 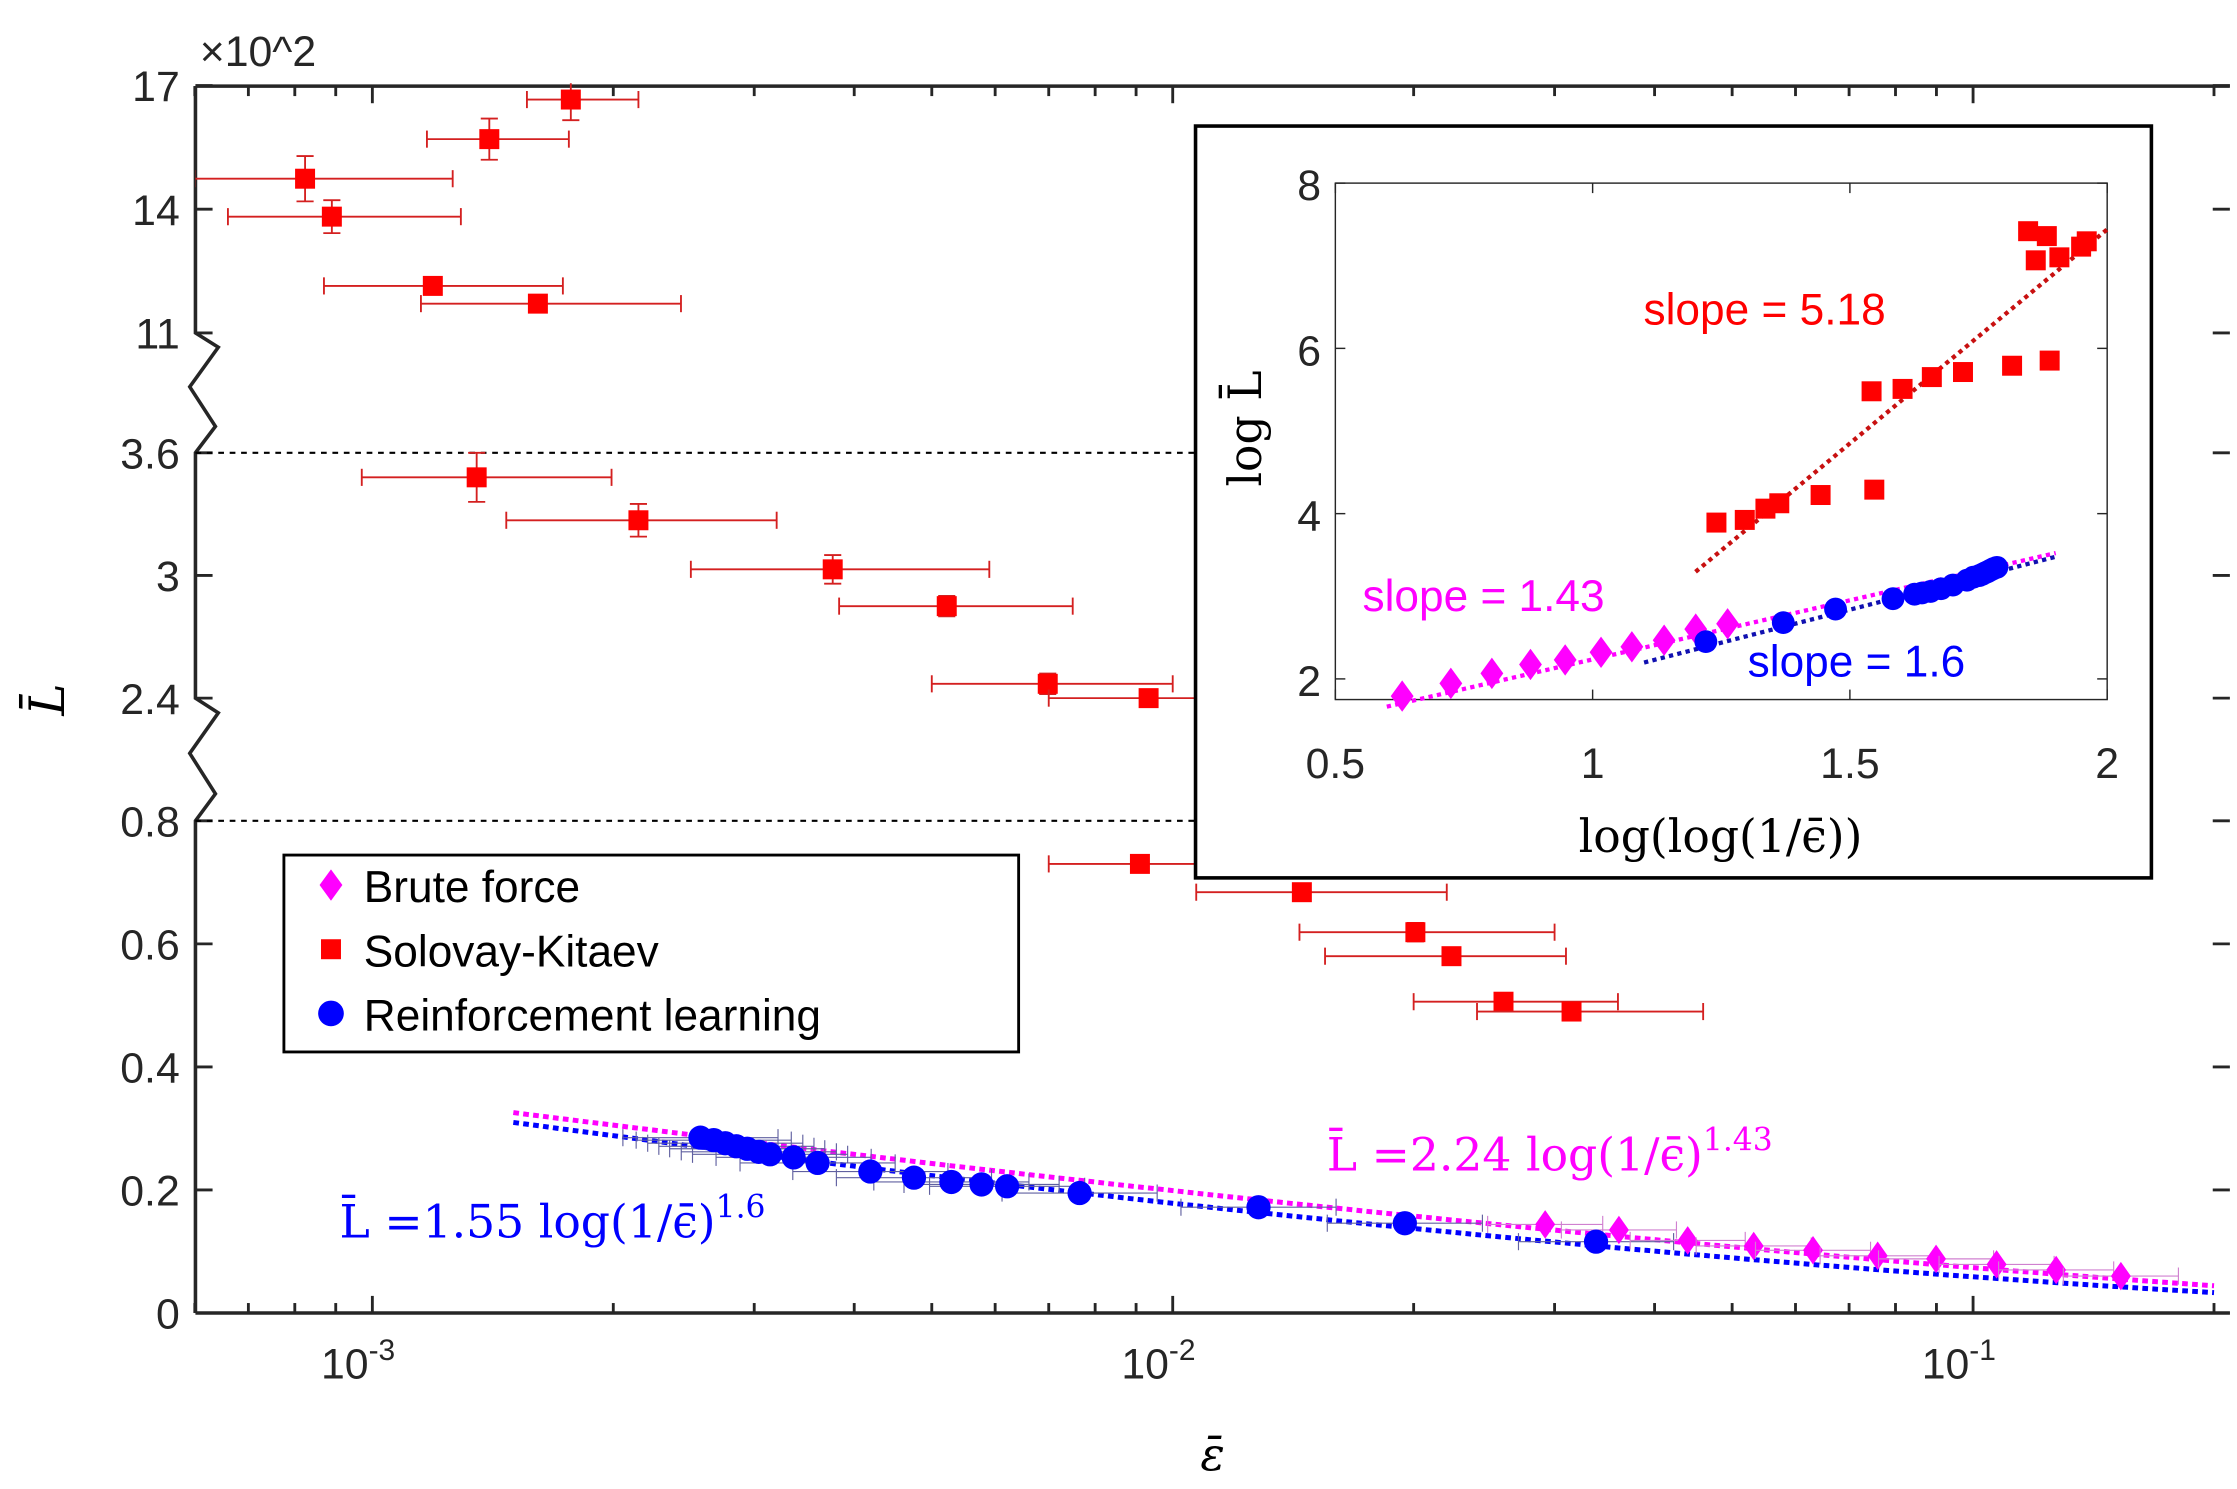 I want to click on x-tick-label-exp: -1, so click(x=1982, y=1350).